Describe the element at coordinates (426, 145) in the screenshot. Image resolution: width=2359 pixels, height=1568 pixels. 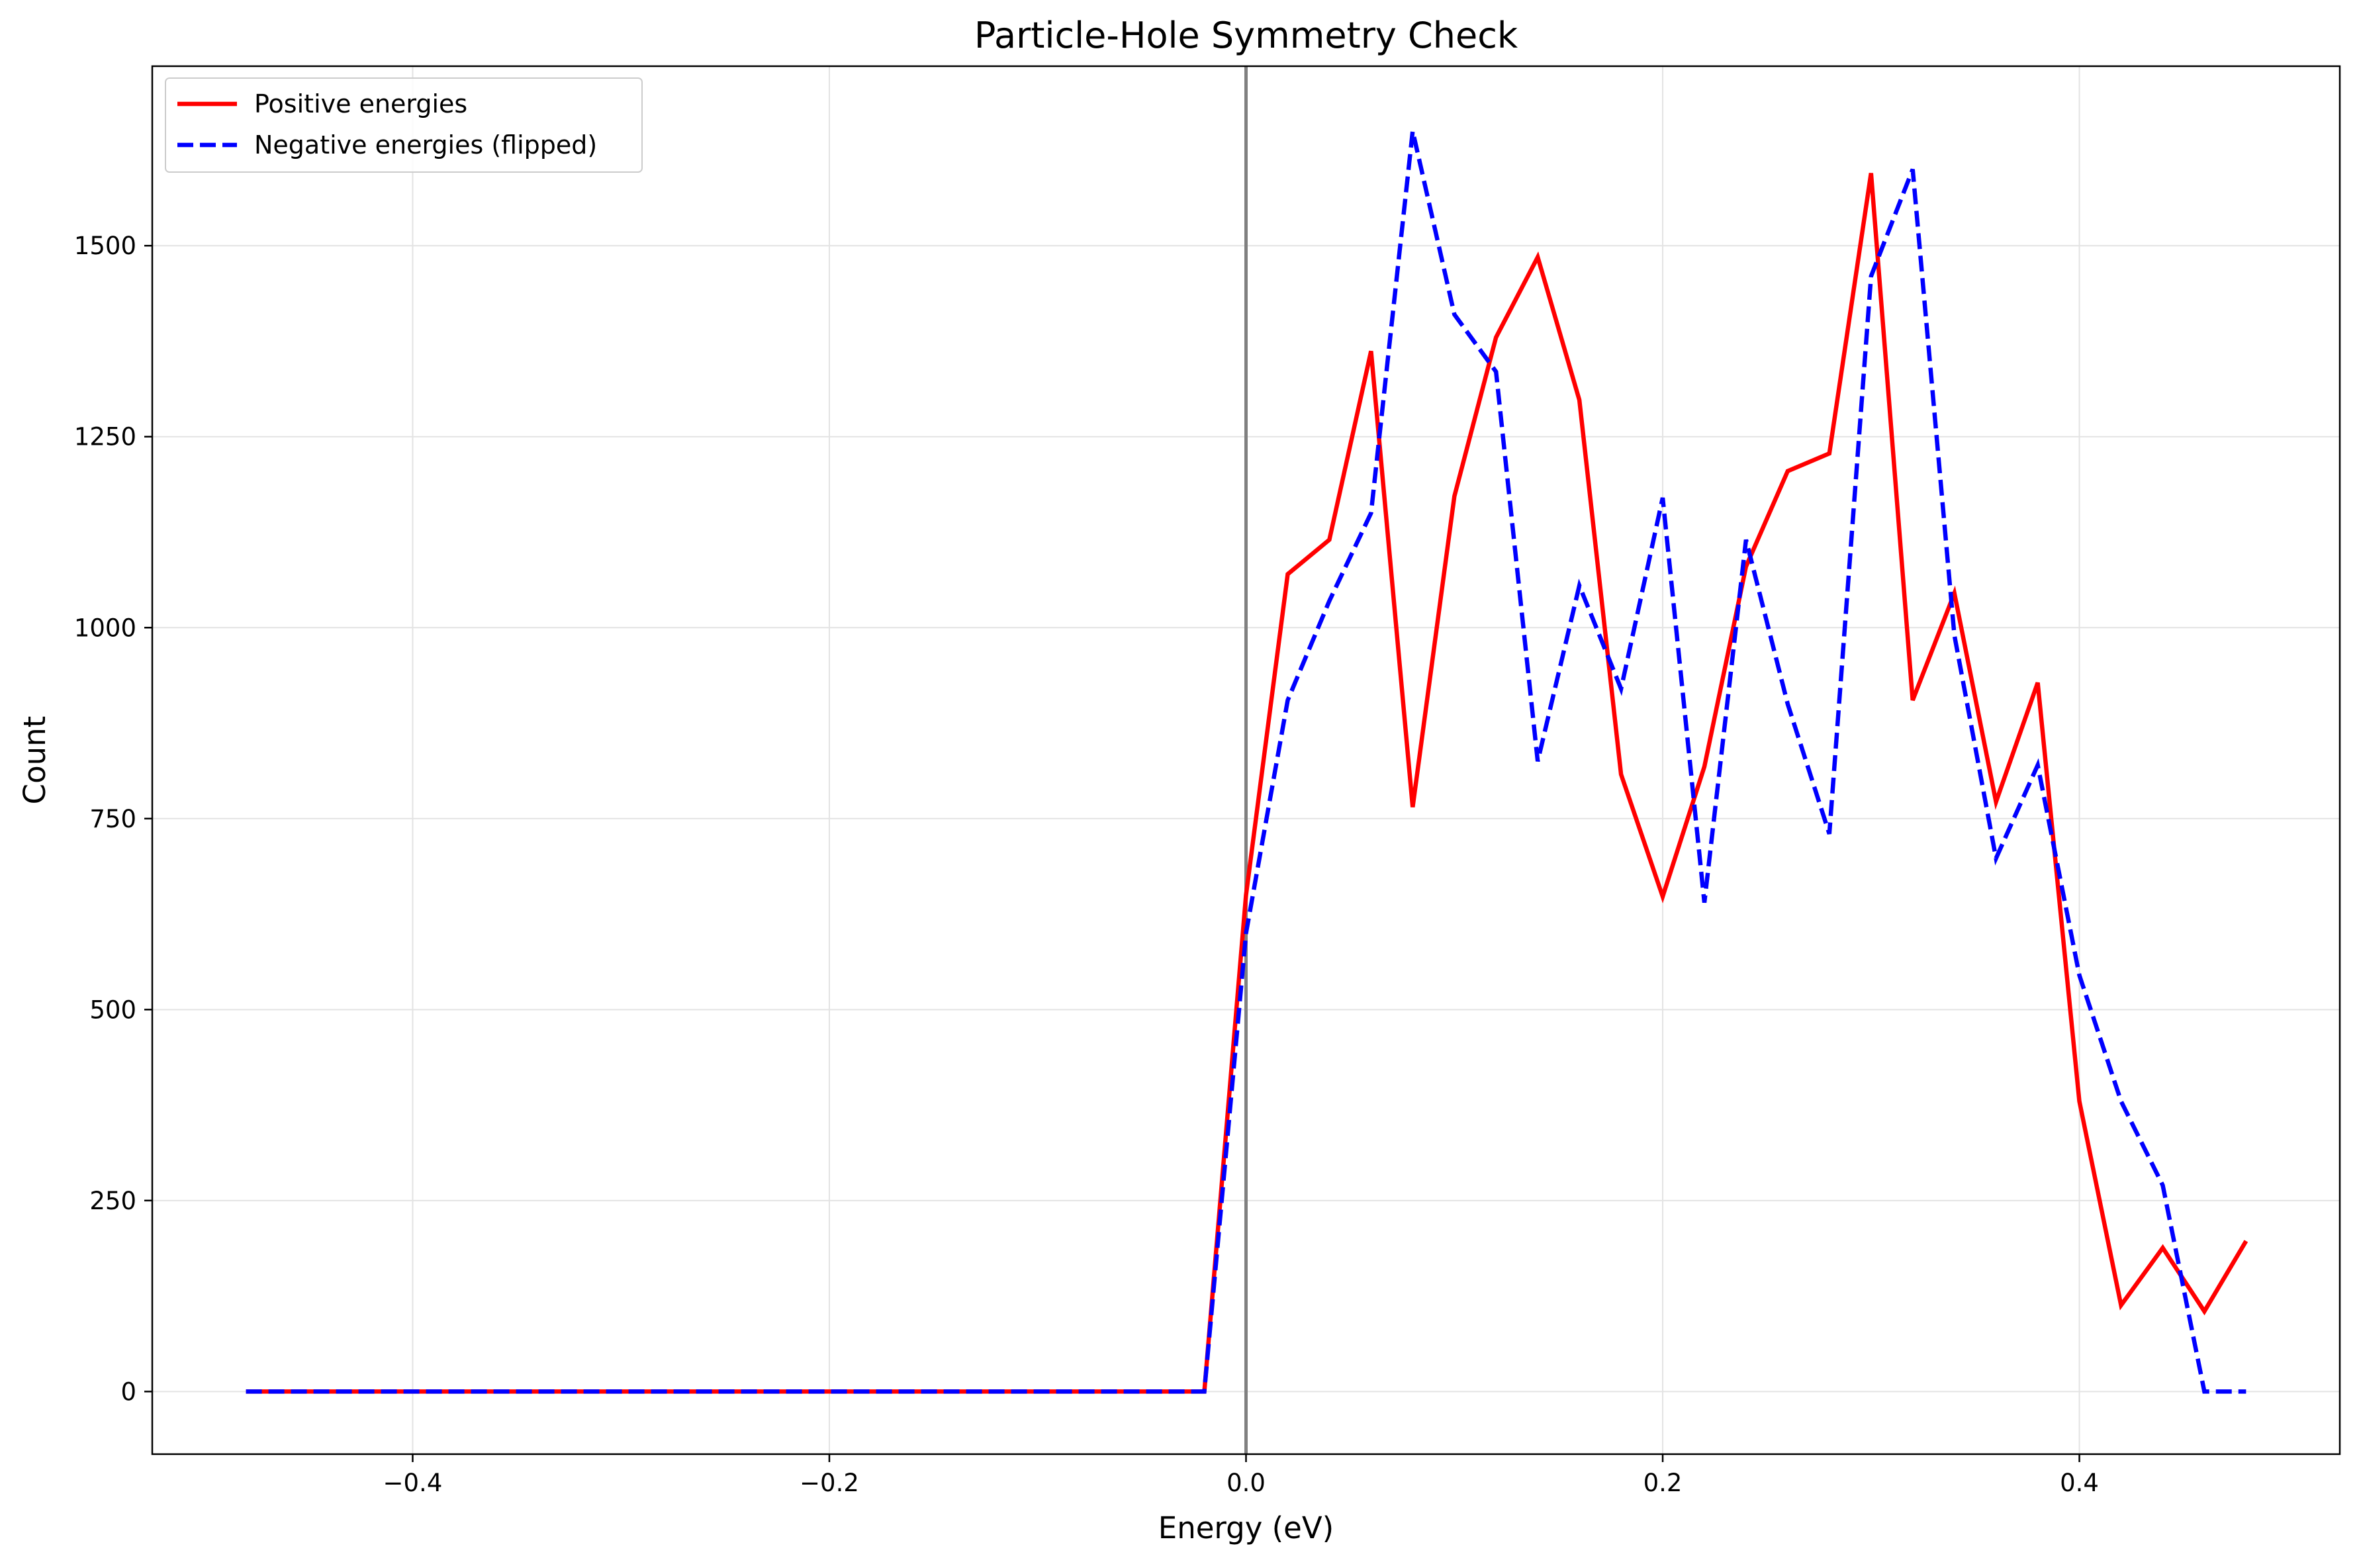
I see `legend-label-negative-energies: Negative energies (flipped)` at that location.